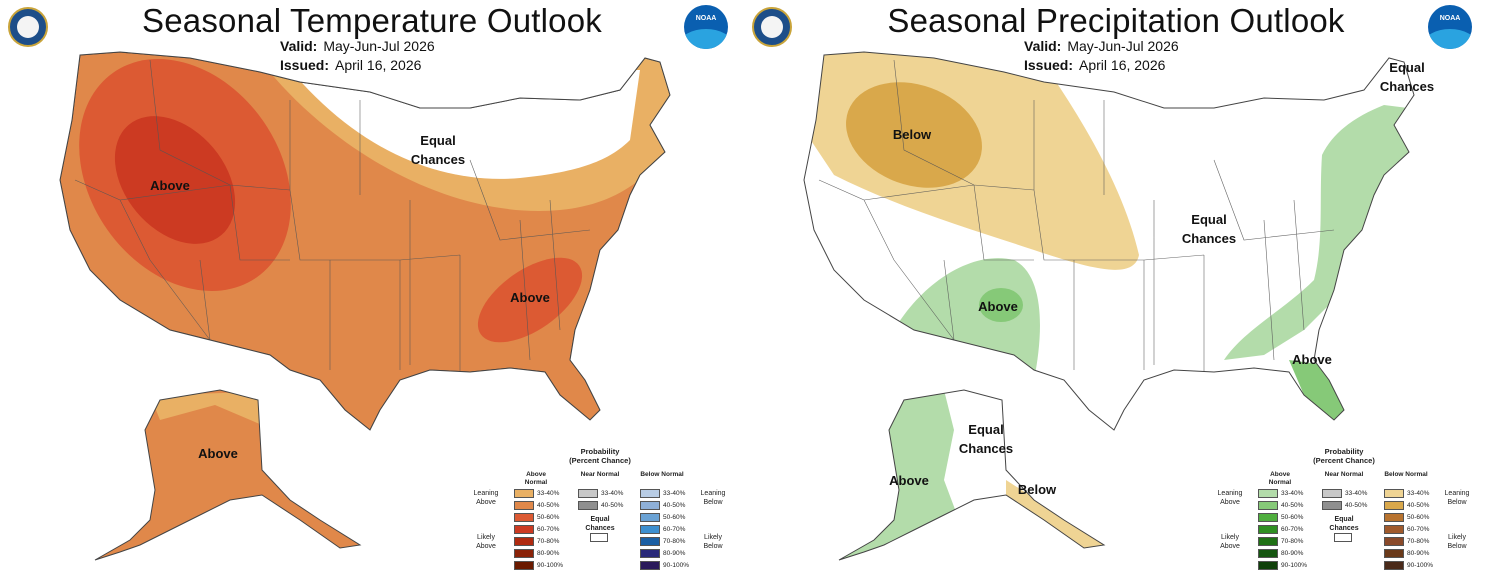 Image resolution: width=1488 pixels, height=575 pixels. I want to click on noaa-logo-icon: NOAA, so click(1450, 27).